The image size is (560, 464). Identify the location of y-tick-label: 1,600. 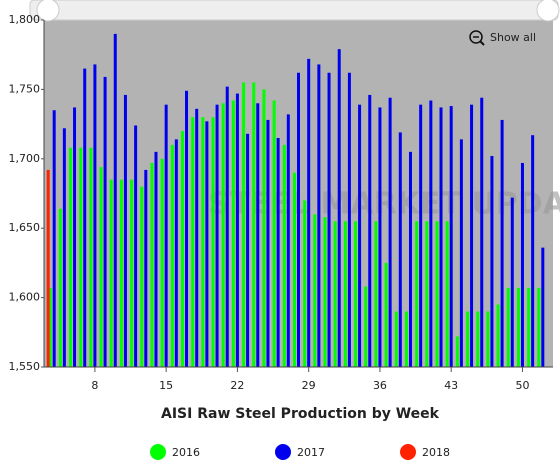
(25, 297).